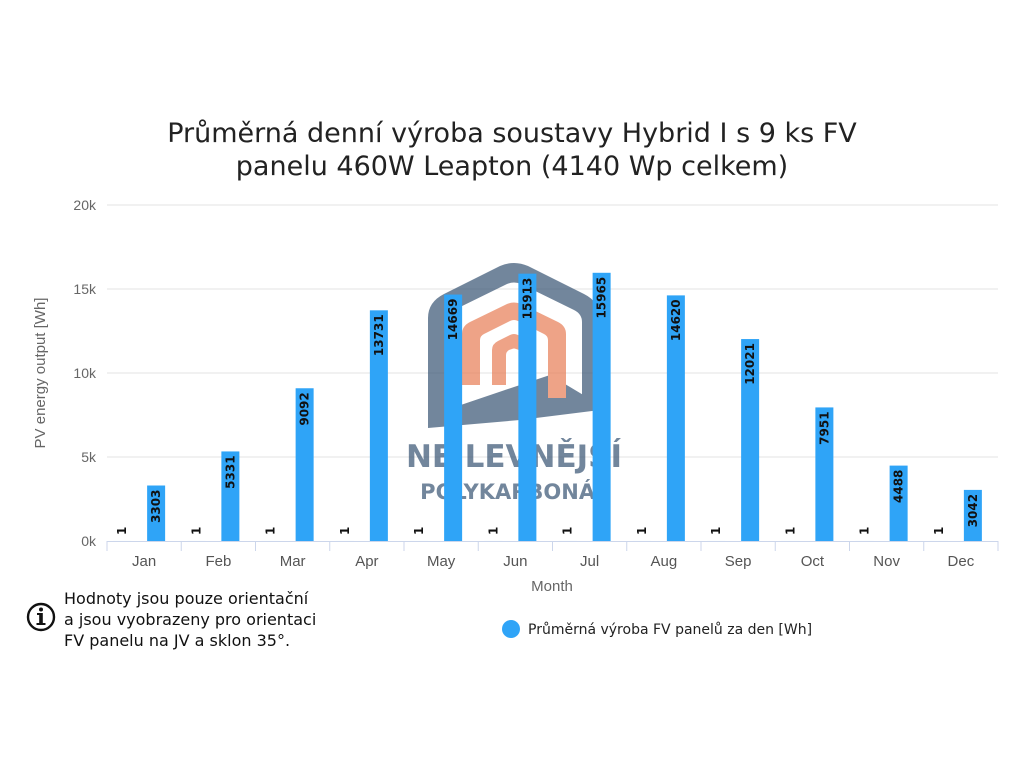  I want to click on note-line-2: a jsou vyobrazeny pro orientaci, so click(190, 619).